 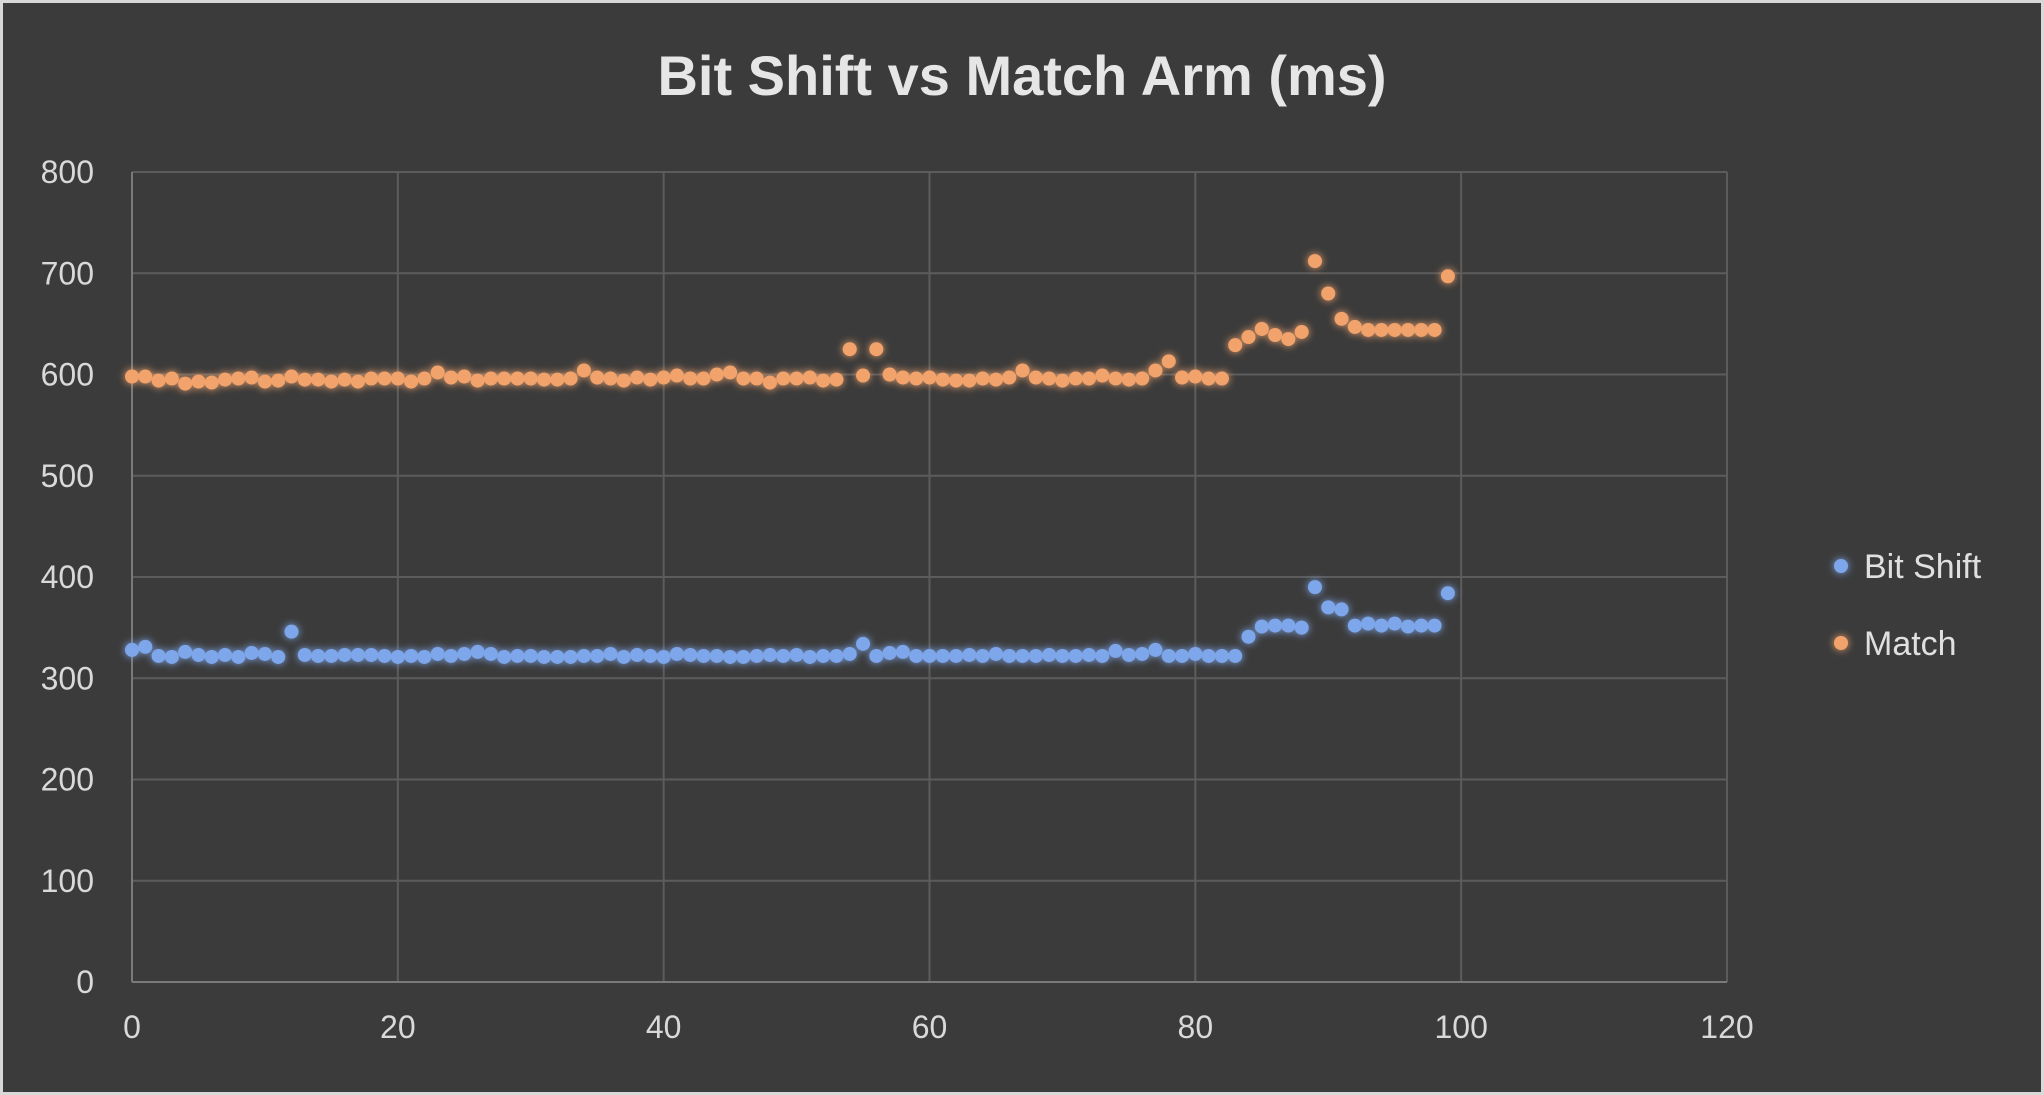 I want to click on legend-marker-bit-shift, so click(x=1841, y=566).